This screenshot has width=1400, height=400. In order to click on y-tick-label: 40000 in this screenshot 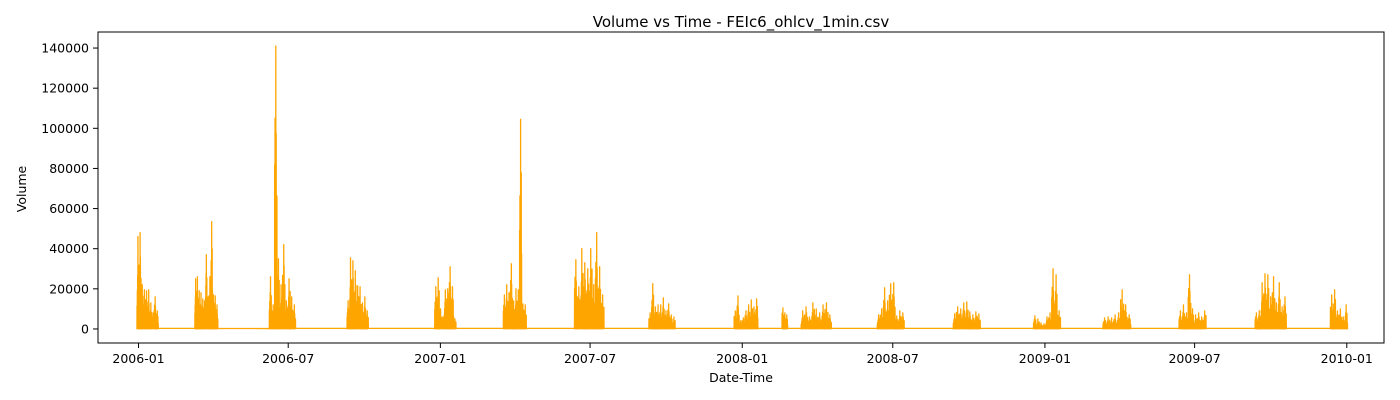, I will do `click(69, 248)`.